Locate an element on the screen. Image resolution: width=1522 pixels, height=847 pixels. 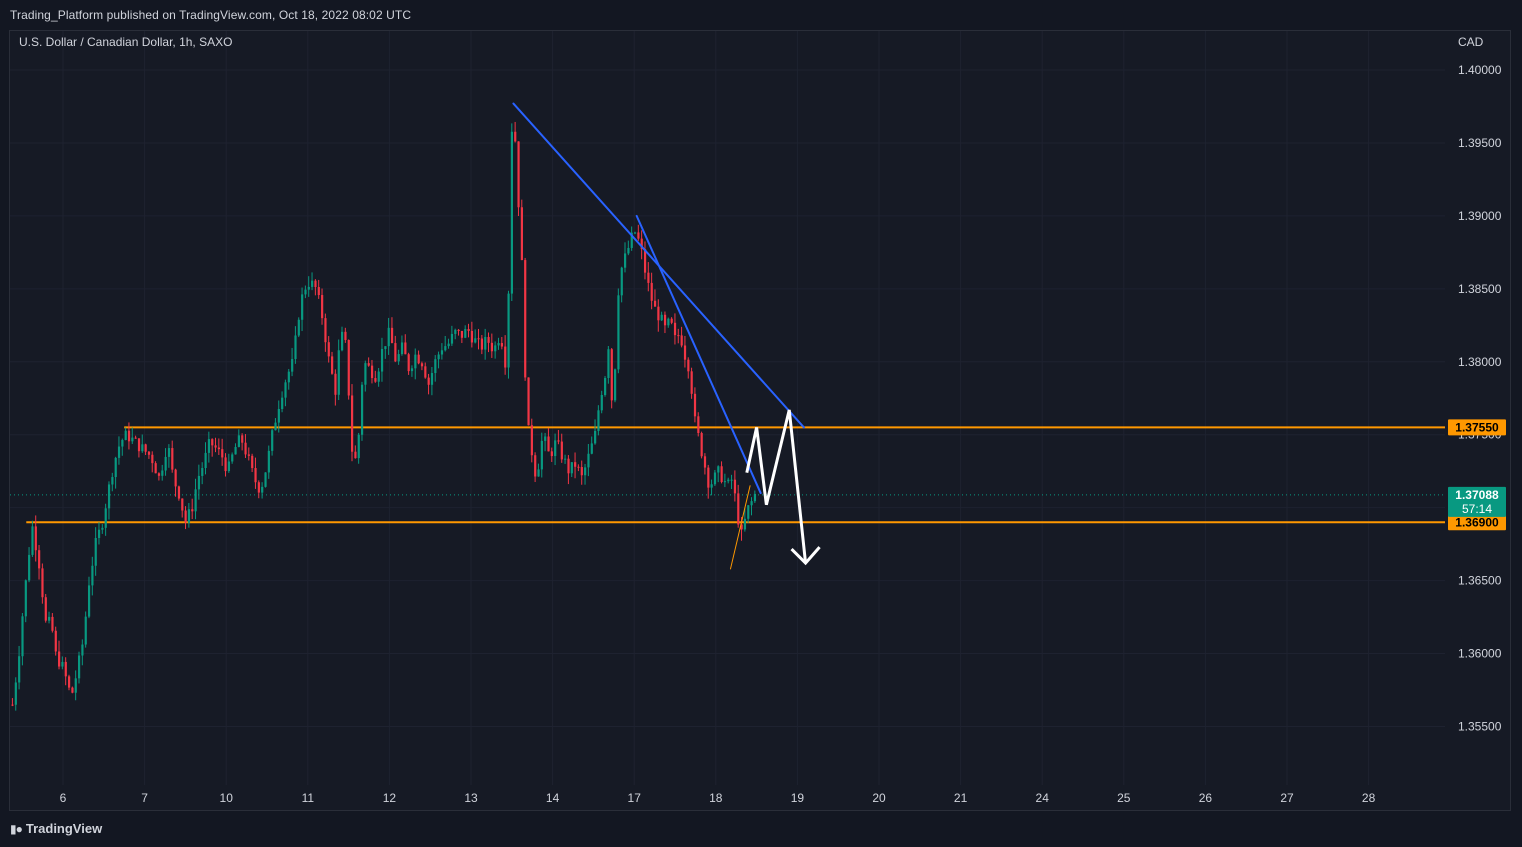
tradingview-logo: ▮● TradingView is located at coordinates (56, 828).